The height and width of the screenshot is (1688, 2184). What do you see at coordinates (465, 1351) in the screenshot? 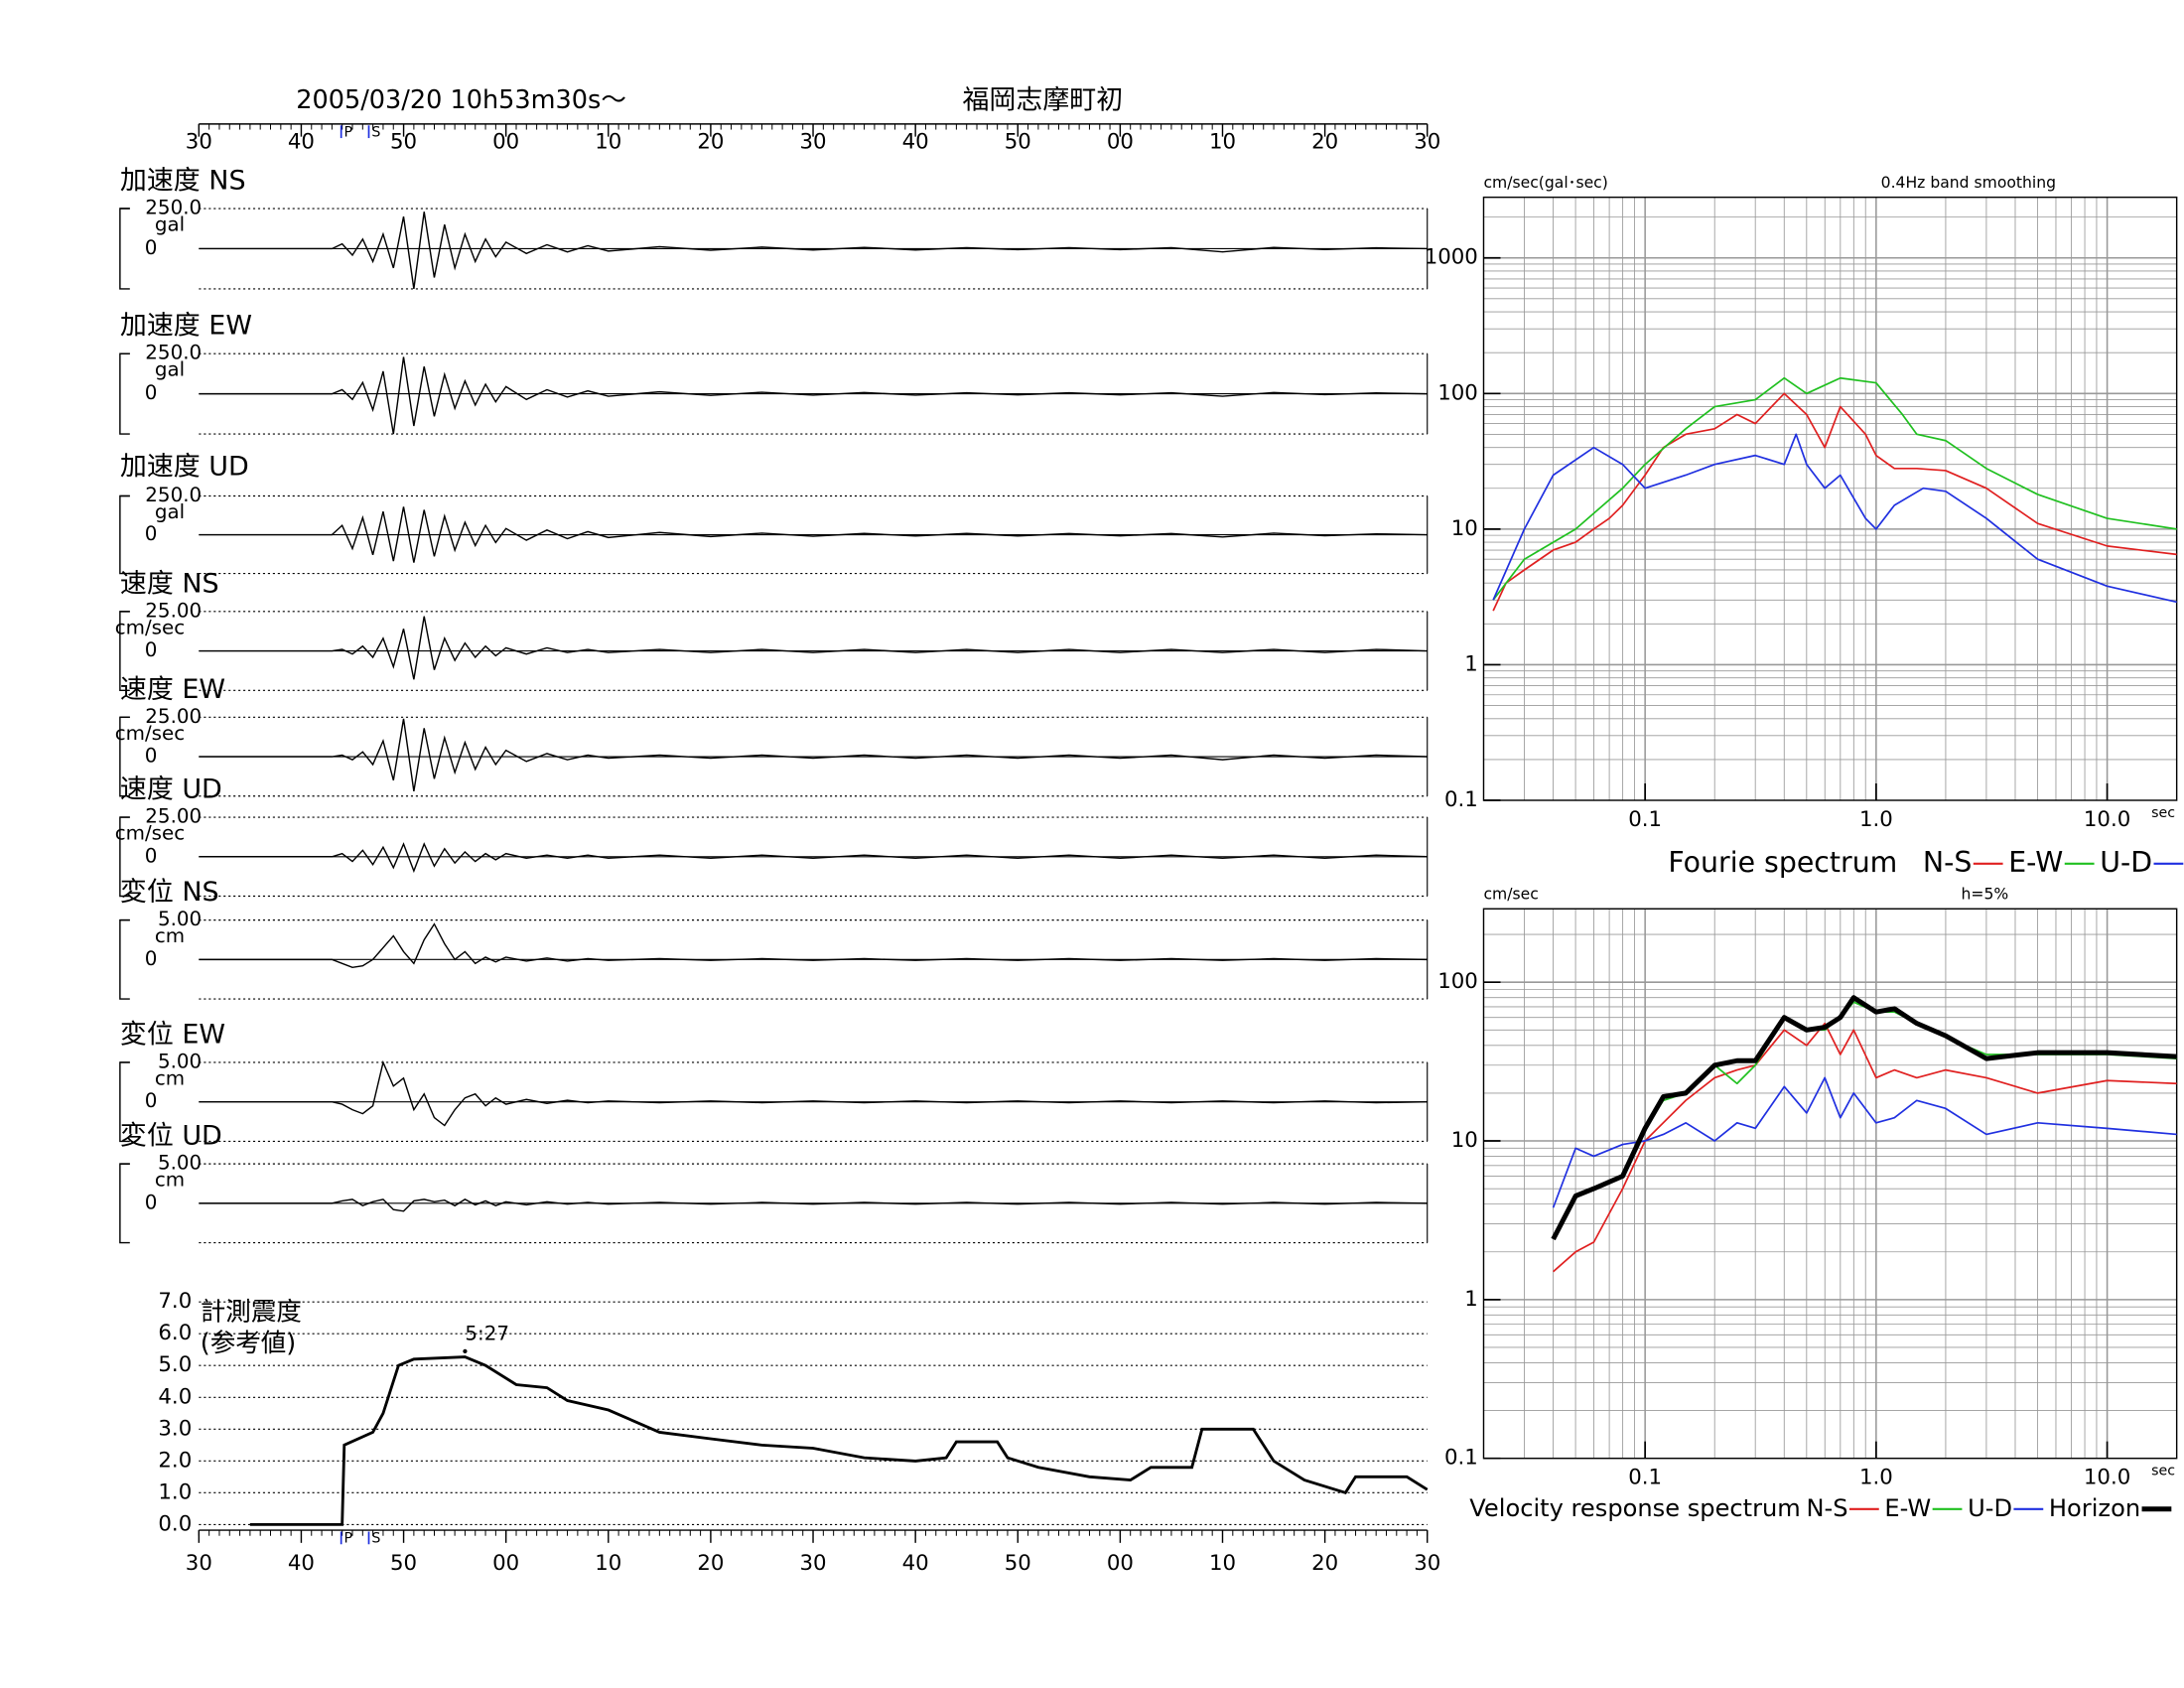
I see `peak-dot` at bounding box center [465, 1351].